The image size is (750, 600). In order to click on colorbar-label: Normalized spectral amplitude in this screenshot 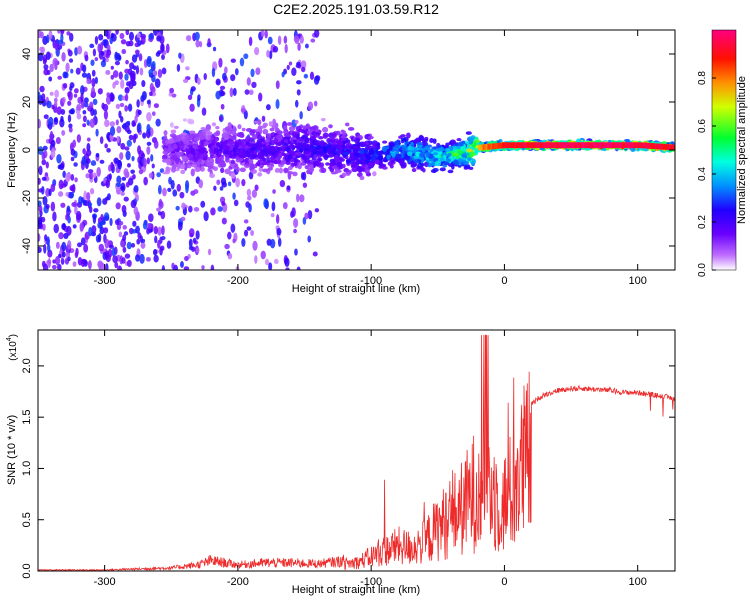, I will do `click(742, 150)`.